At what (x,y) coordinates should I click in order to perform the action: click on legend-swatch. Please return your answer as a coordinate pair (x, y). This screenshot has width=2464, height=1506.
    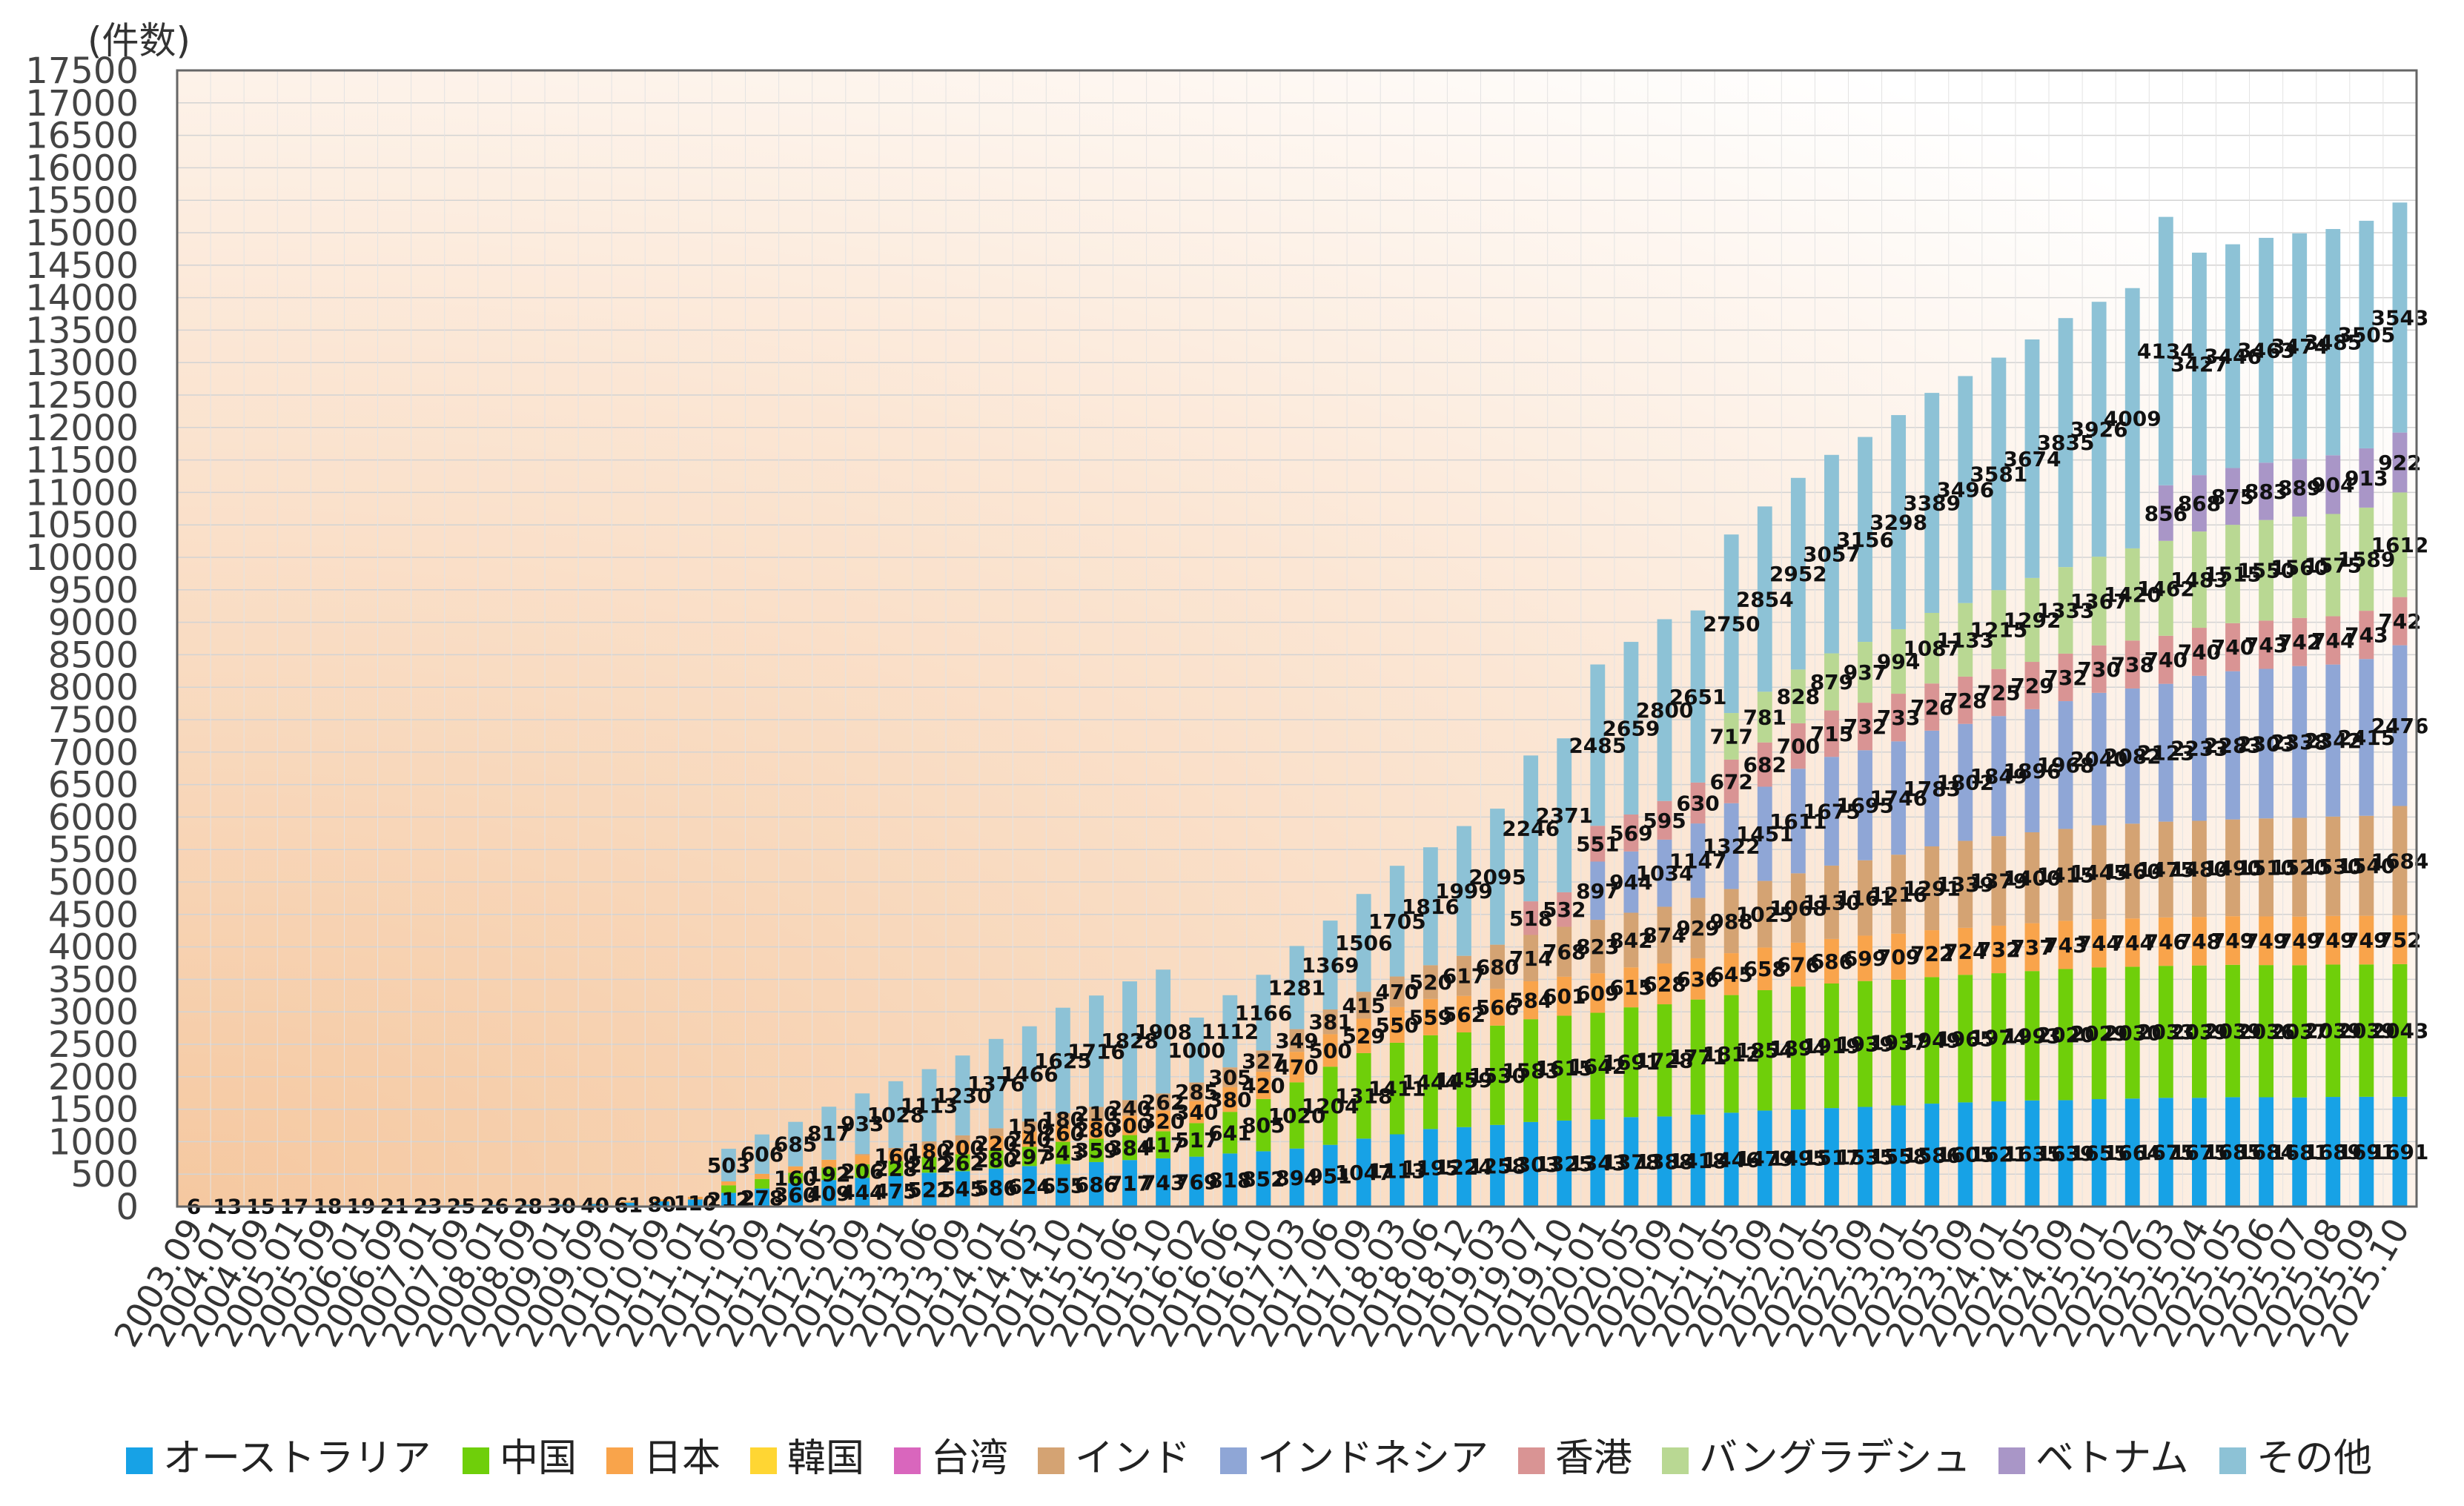
    Looking at the image, I should click on (2232, 1460).